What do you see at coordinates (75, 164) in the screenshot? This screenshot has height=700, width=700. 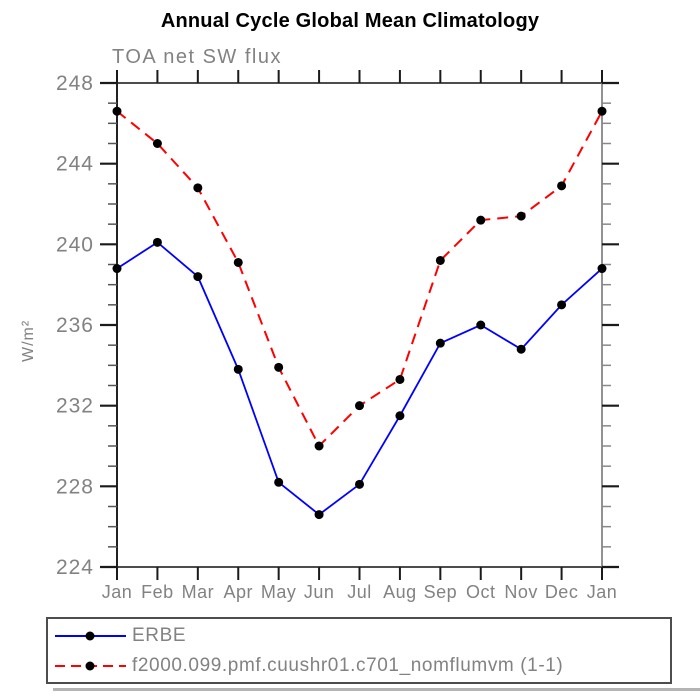 I see `svg-text: 244` at bounding box center [75, 164].